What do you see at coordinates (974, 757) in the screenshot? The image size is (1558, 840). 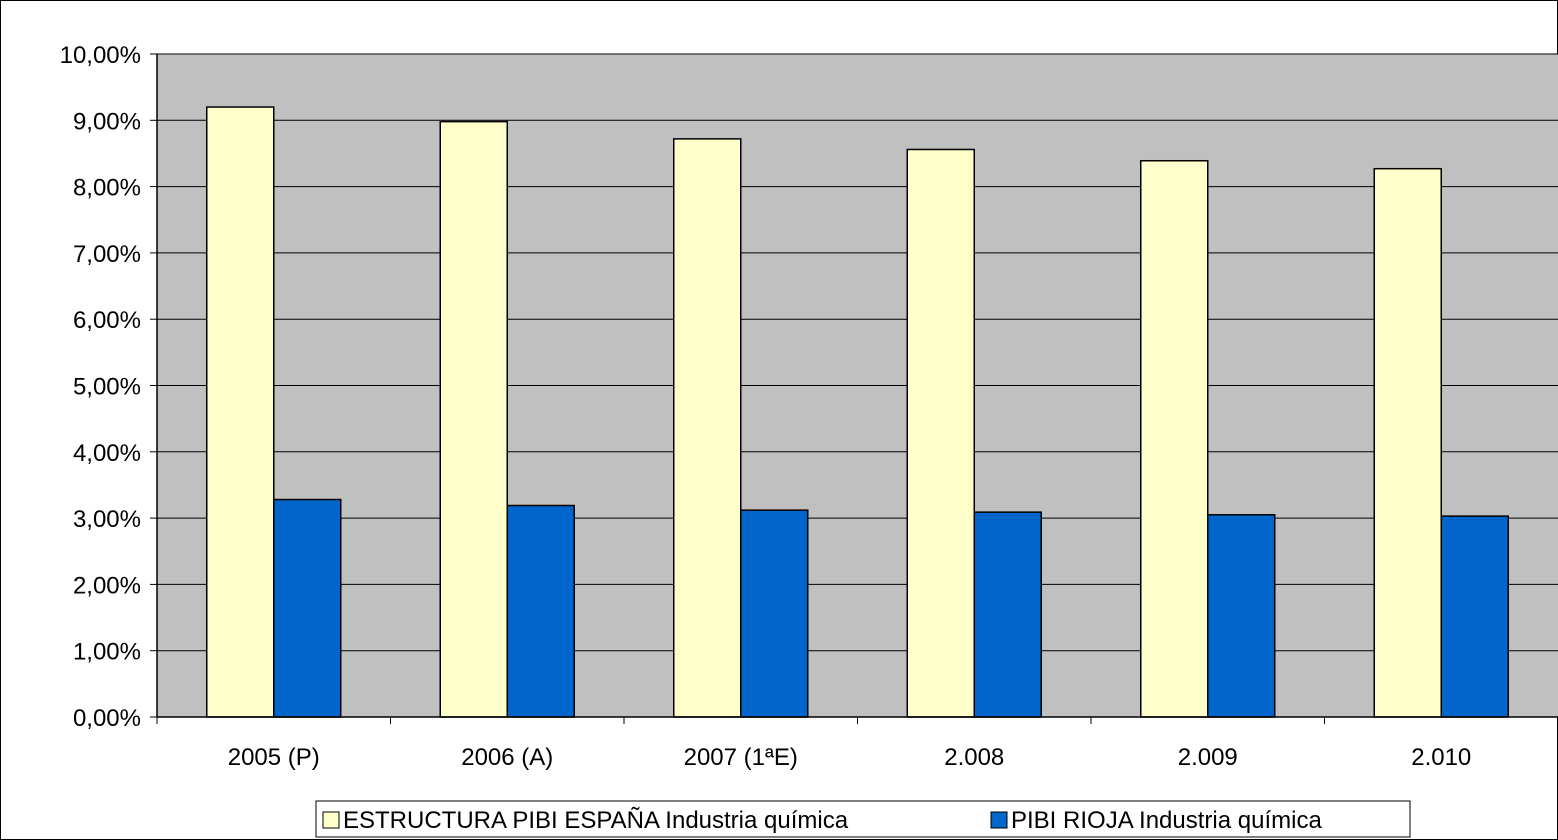 I see `x-tick-label: 2.008` at bounding box center [974, 757].